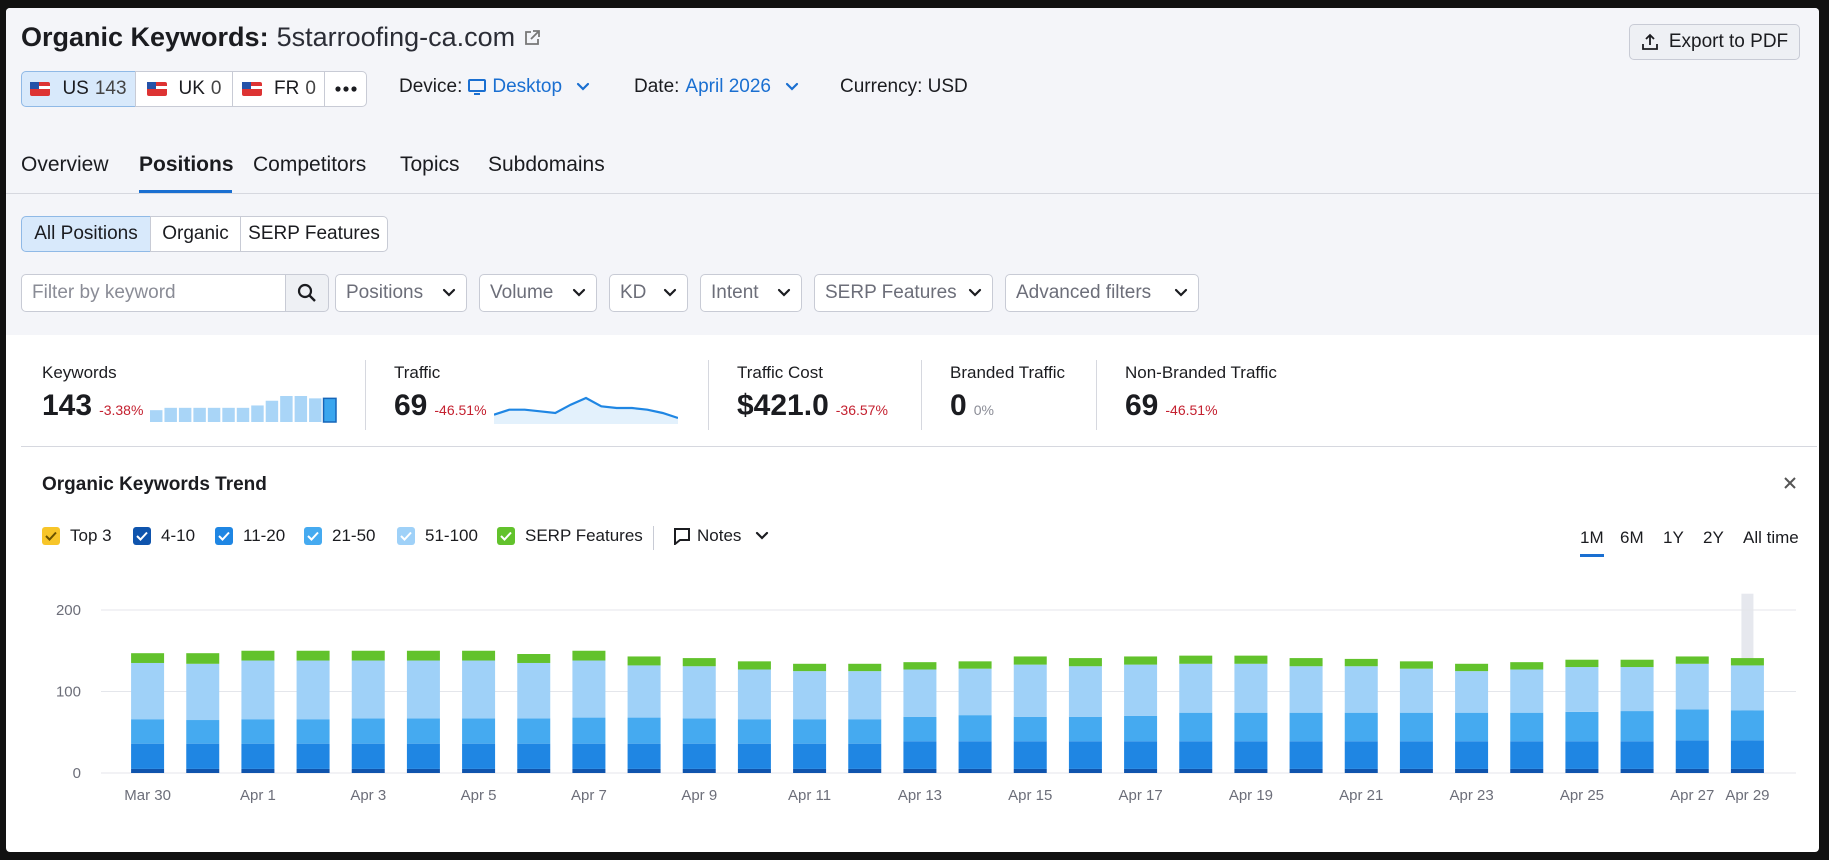 The width and height of the screenshot is (1829, 860). I want to click on x-tick-label: Apr 25, so click(1582, 795).